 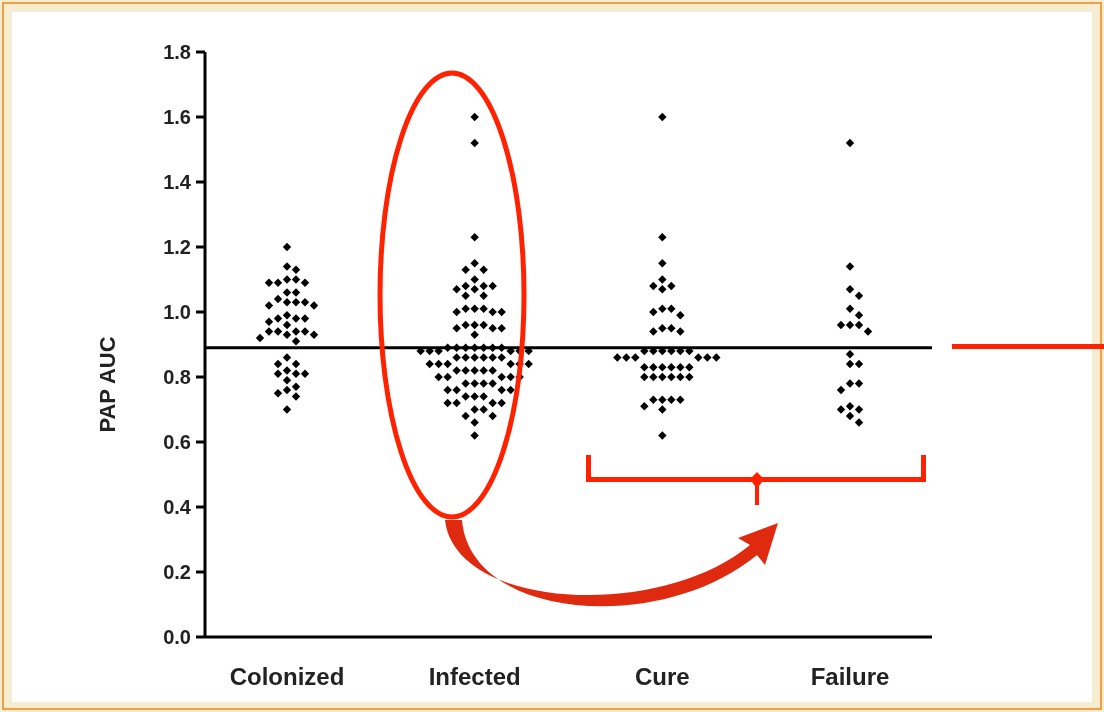 What do you see at coordinates (177, 182) in the screenshot?
I see `y-tick-label: 1.4` at bounding box center [177, 182].